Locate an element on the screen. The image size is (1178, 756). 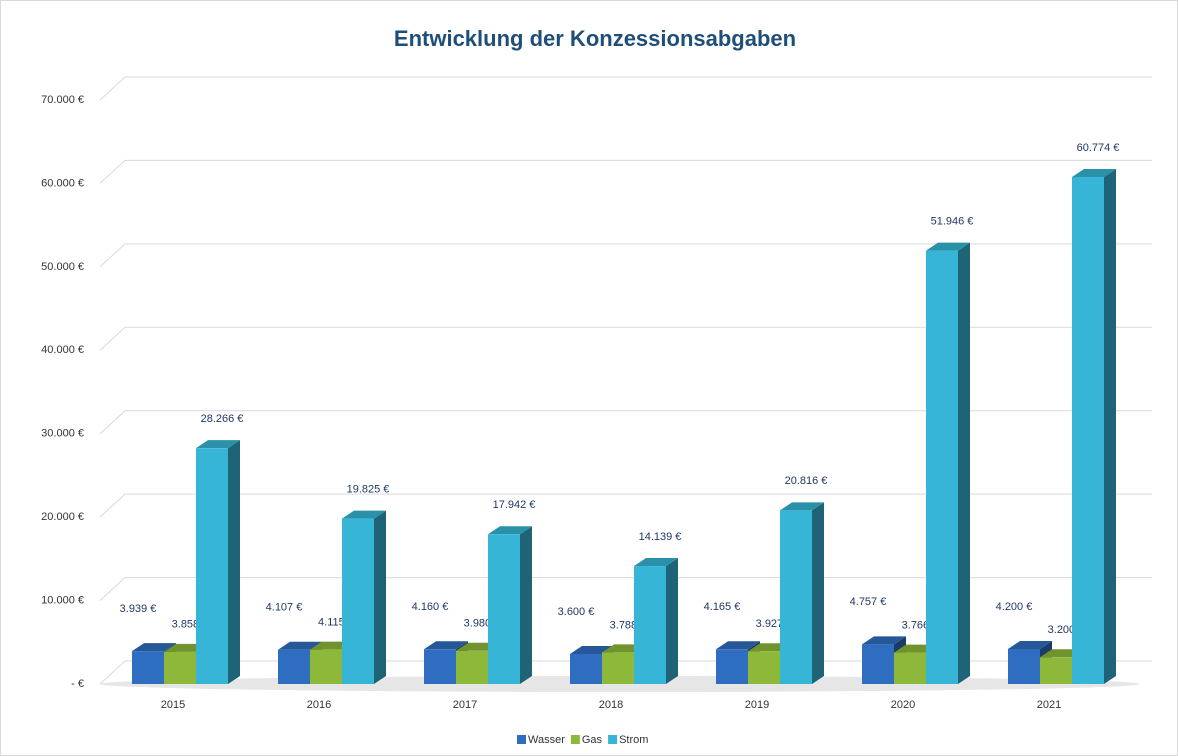
value-label: 28.266 € is located at coordinates (222, 419).